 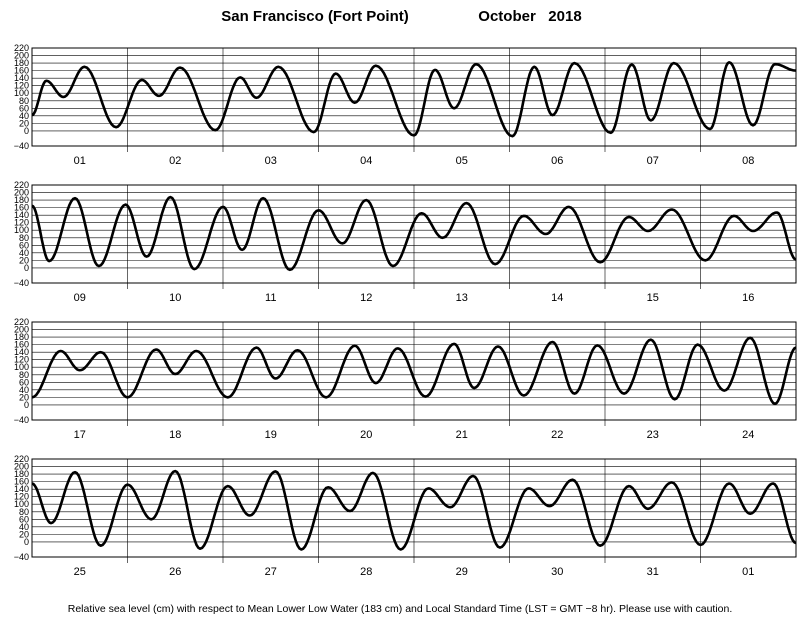 What do you see at coordinates (271, 572) in the screenshot?
I see `day-label: 27` at bounding box center [271, 572].